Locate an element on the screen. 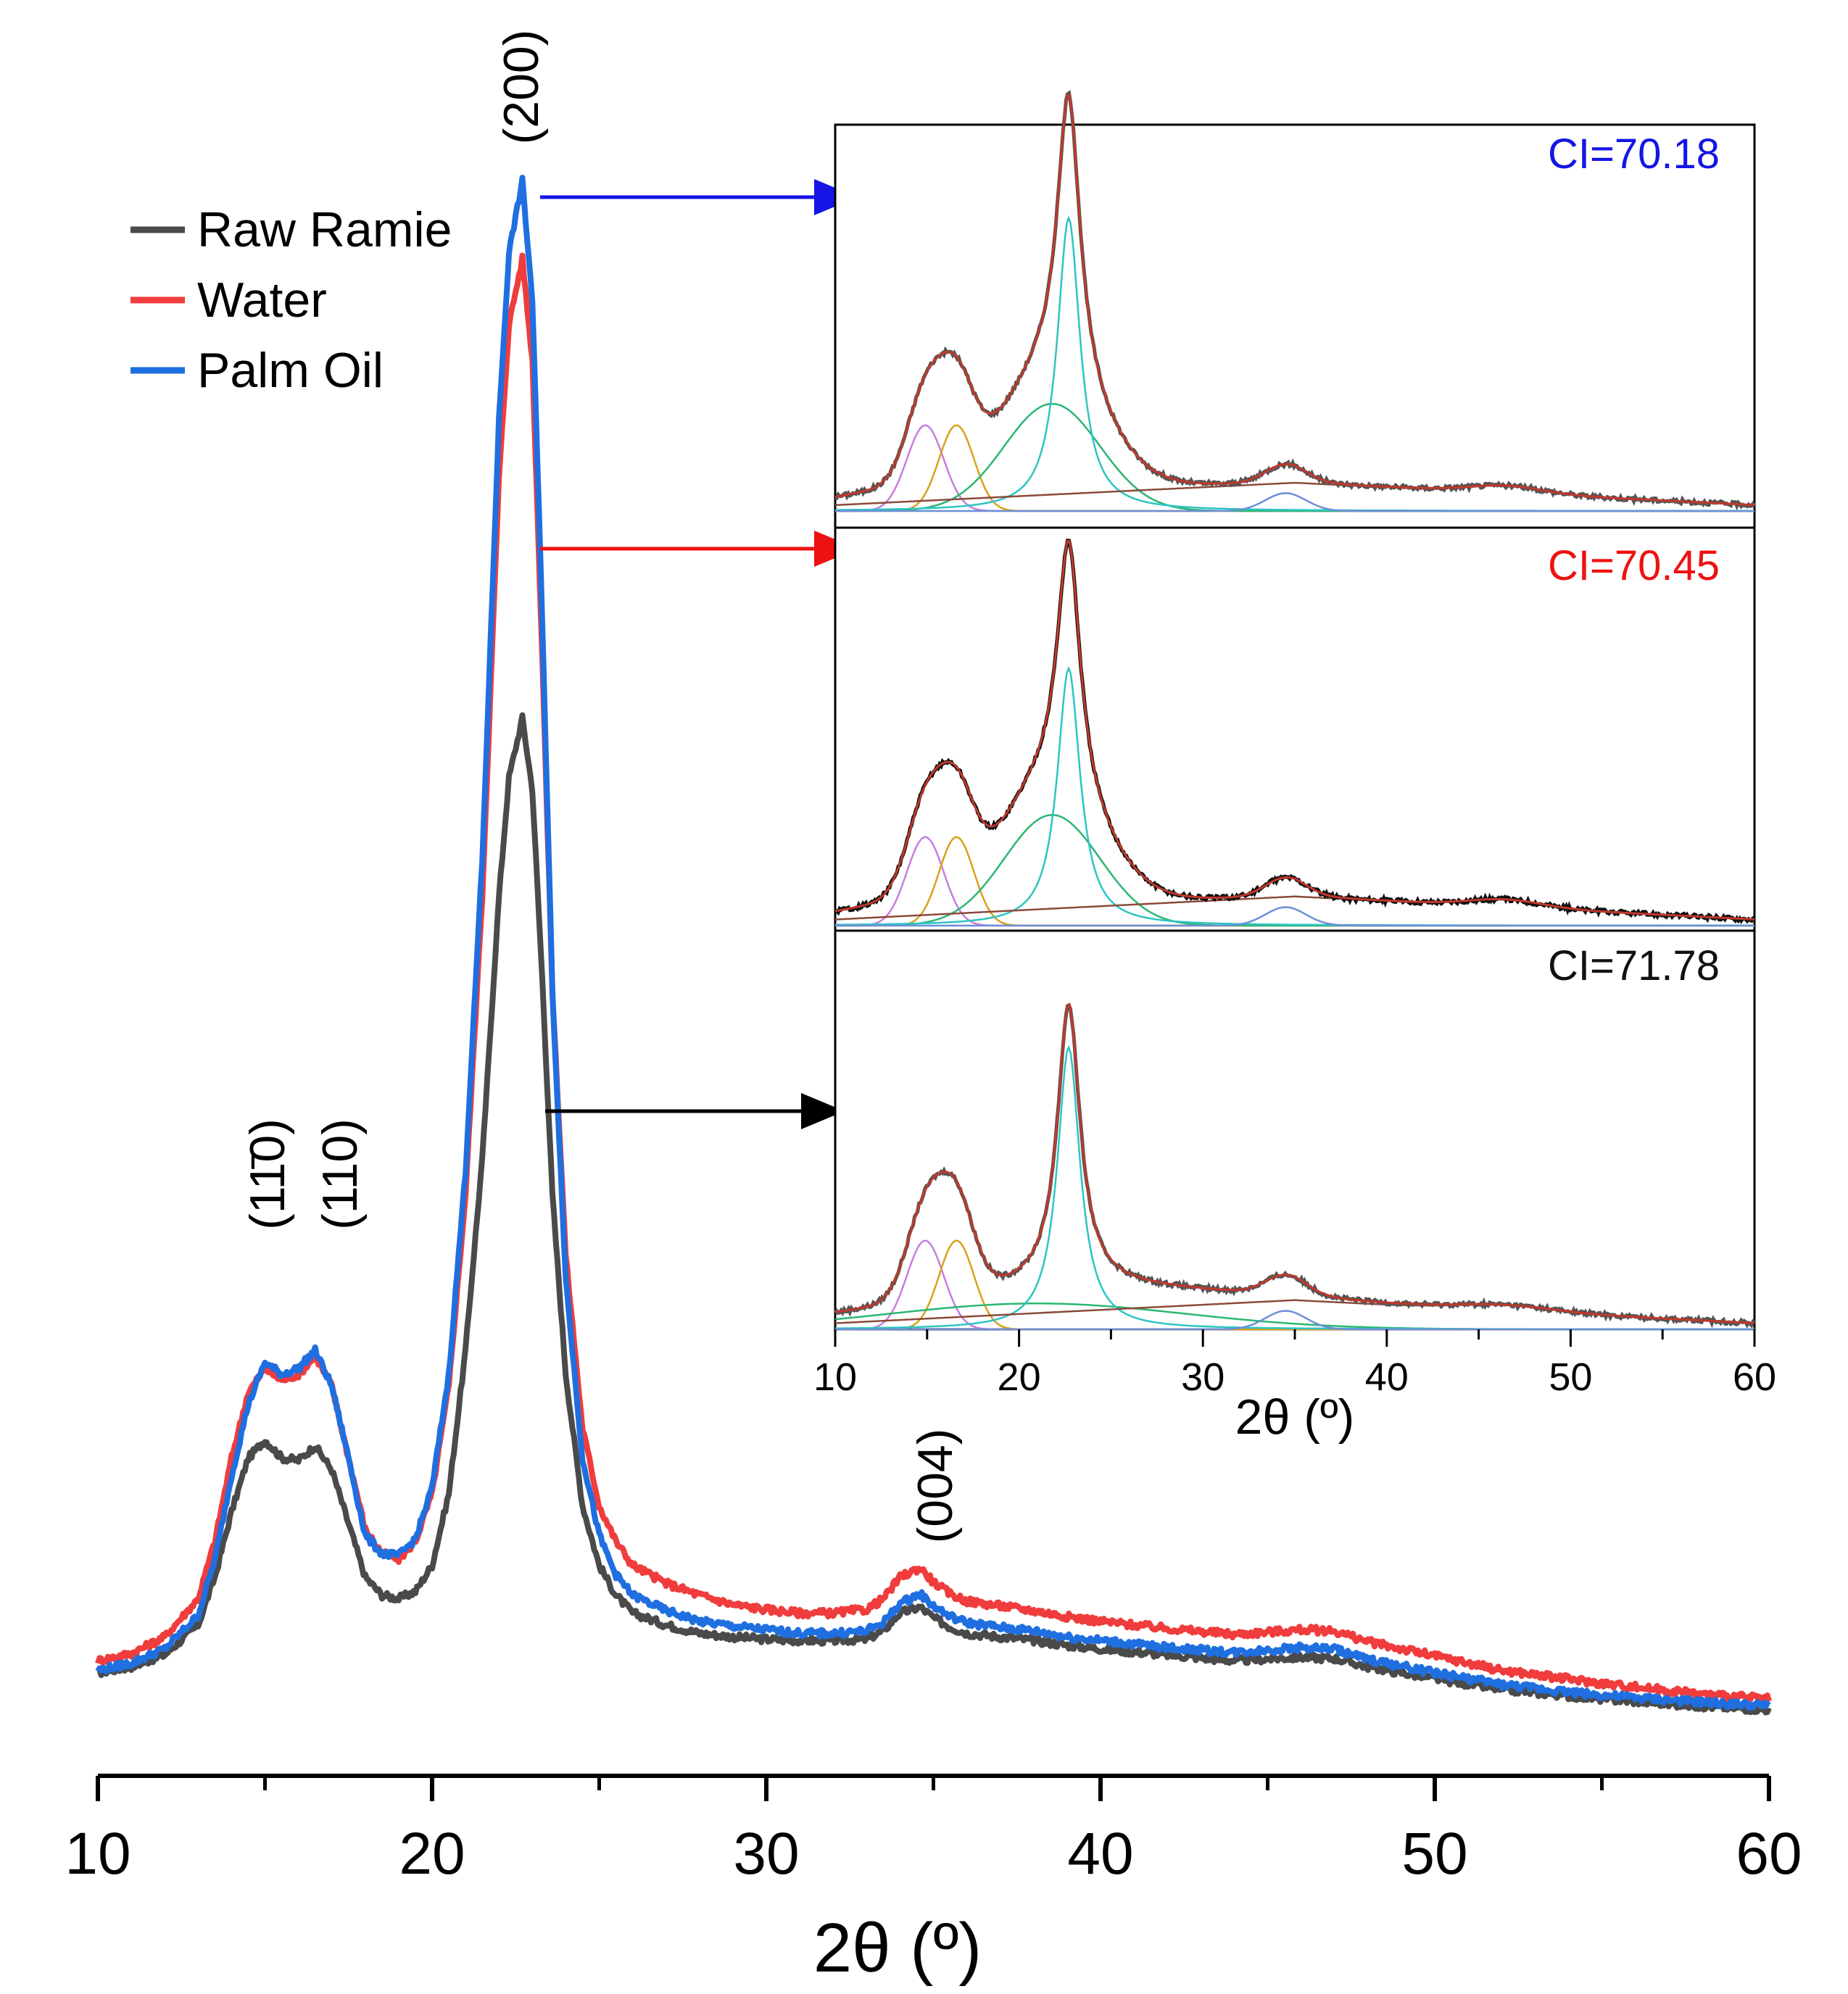 This screenshot has width=1848, height=1994. fit-curve-water-fit is located at coordinates (1294, 730).